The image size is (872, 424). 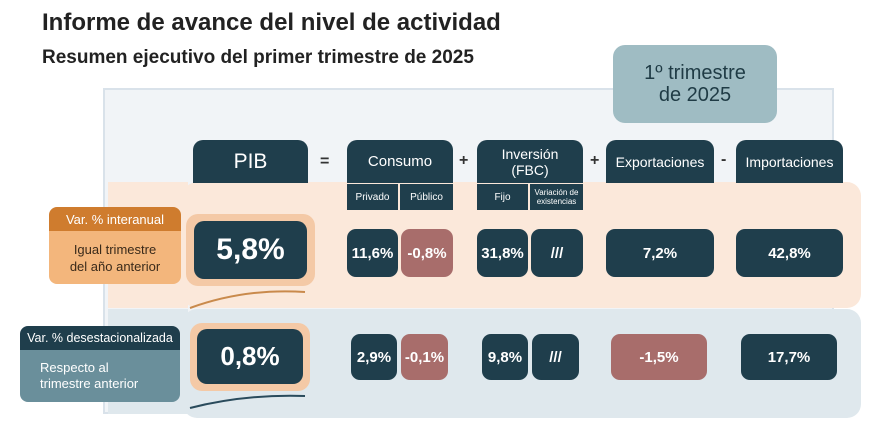 I want to click on quarter-badge-line2: de 2025, so click(x=695, y=95).